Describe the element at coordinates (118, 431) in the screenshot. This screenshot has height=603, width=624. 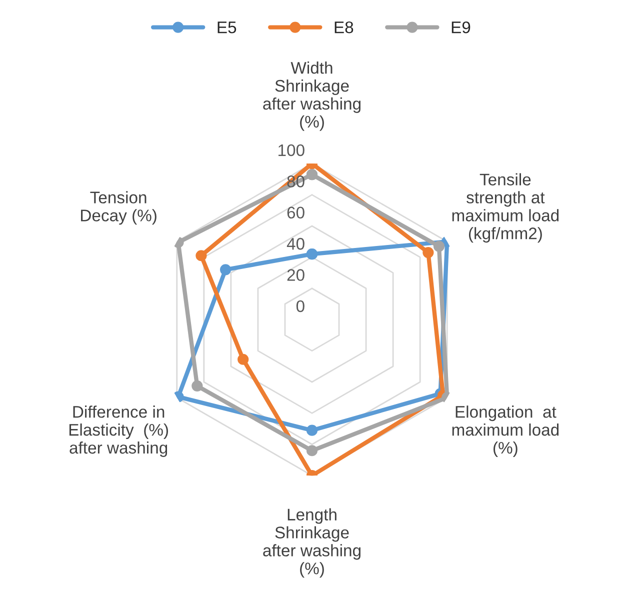
I see `spoke-label: Difference in Elasticity (%) after washing` at that location.